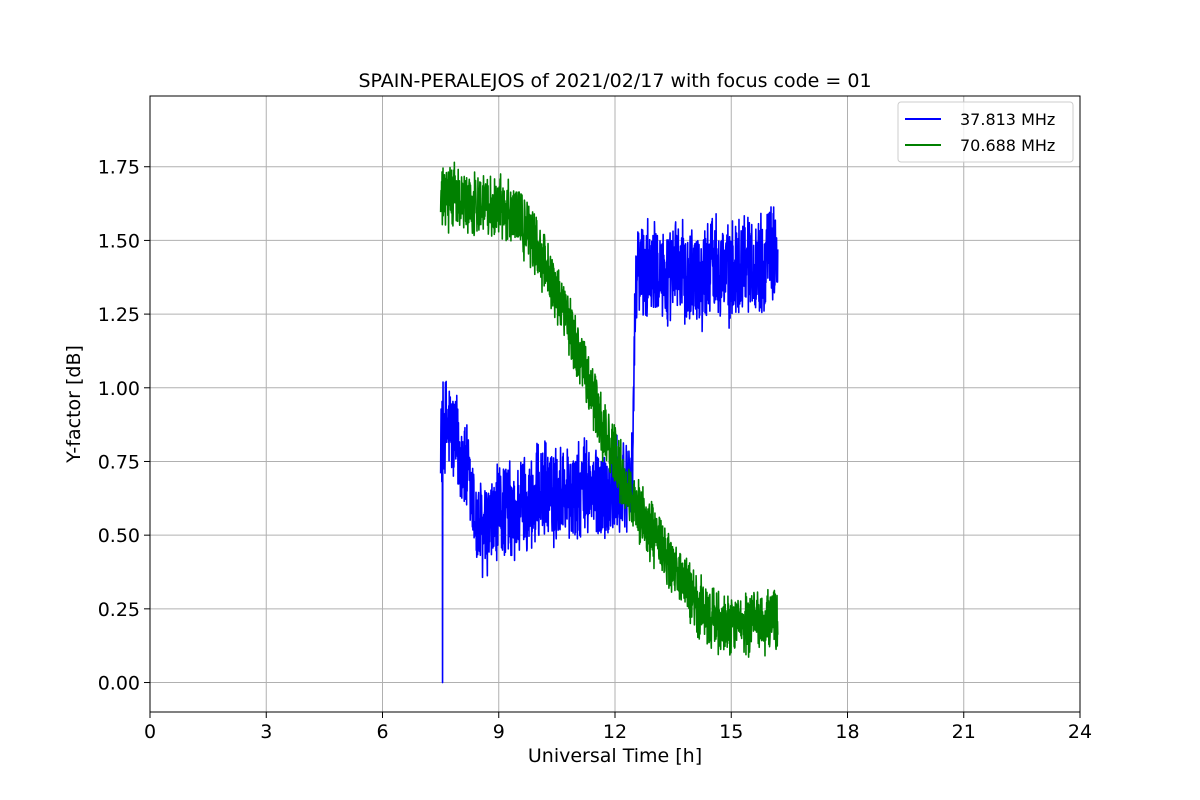 The height and width of the screenshot is (800, 1200). What do you see at coordinates (119, 684) in the screenshot?
I see `y-tick-label: 0.00` at bounding box center [119, 684].